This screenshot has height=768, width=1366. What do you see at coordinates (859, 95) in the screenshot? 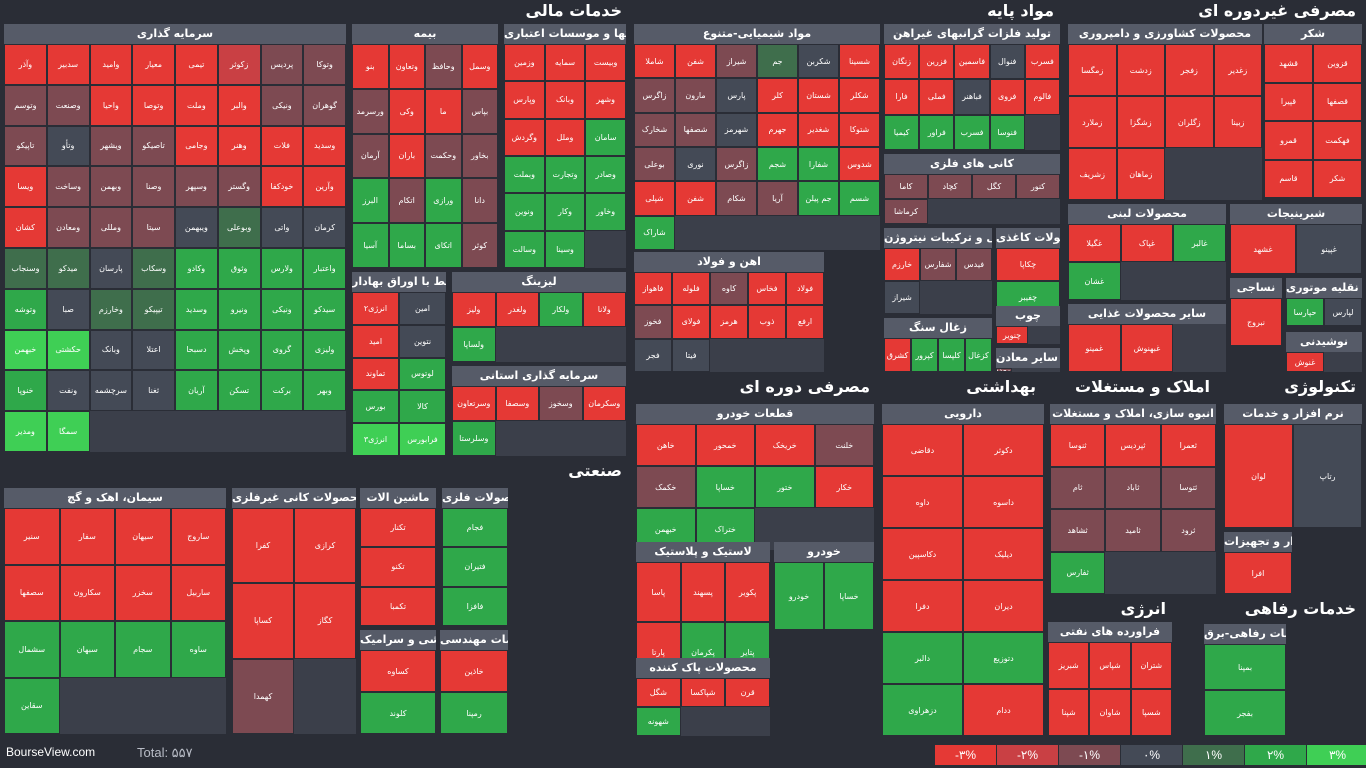
I see `ticker-tile: شکلر` at bounding box center [859, 95].